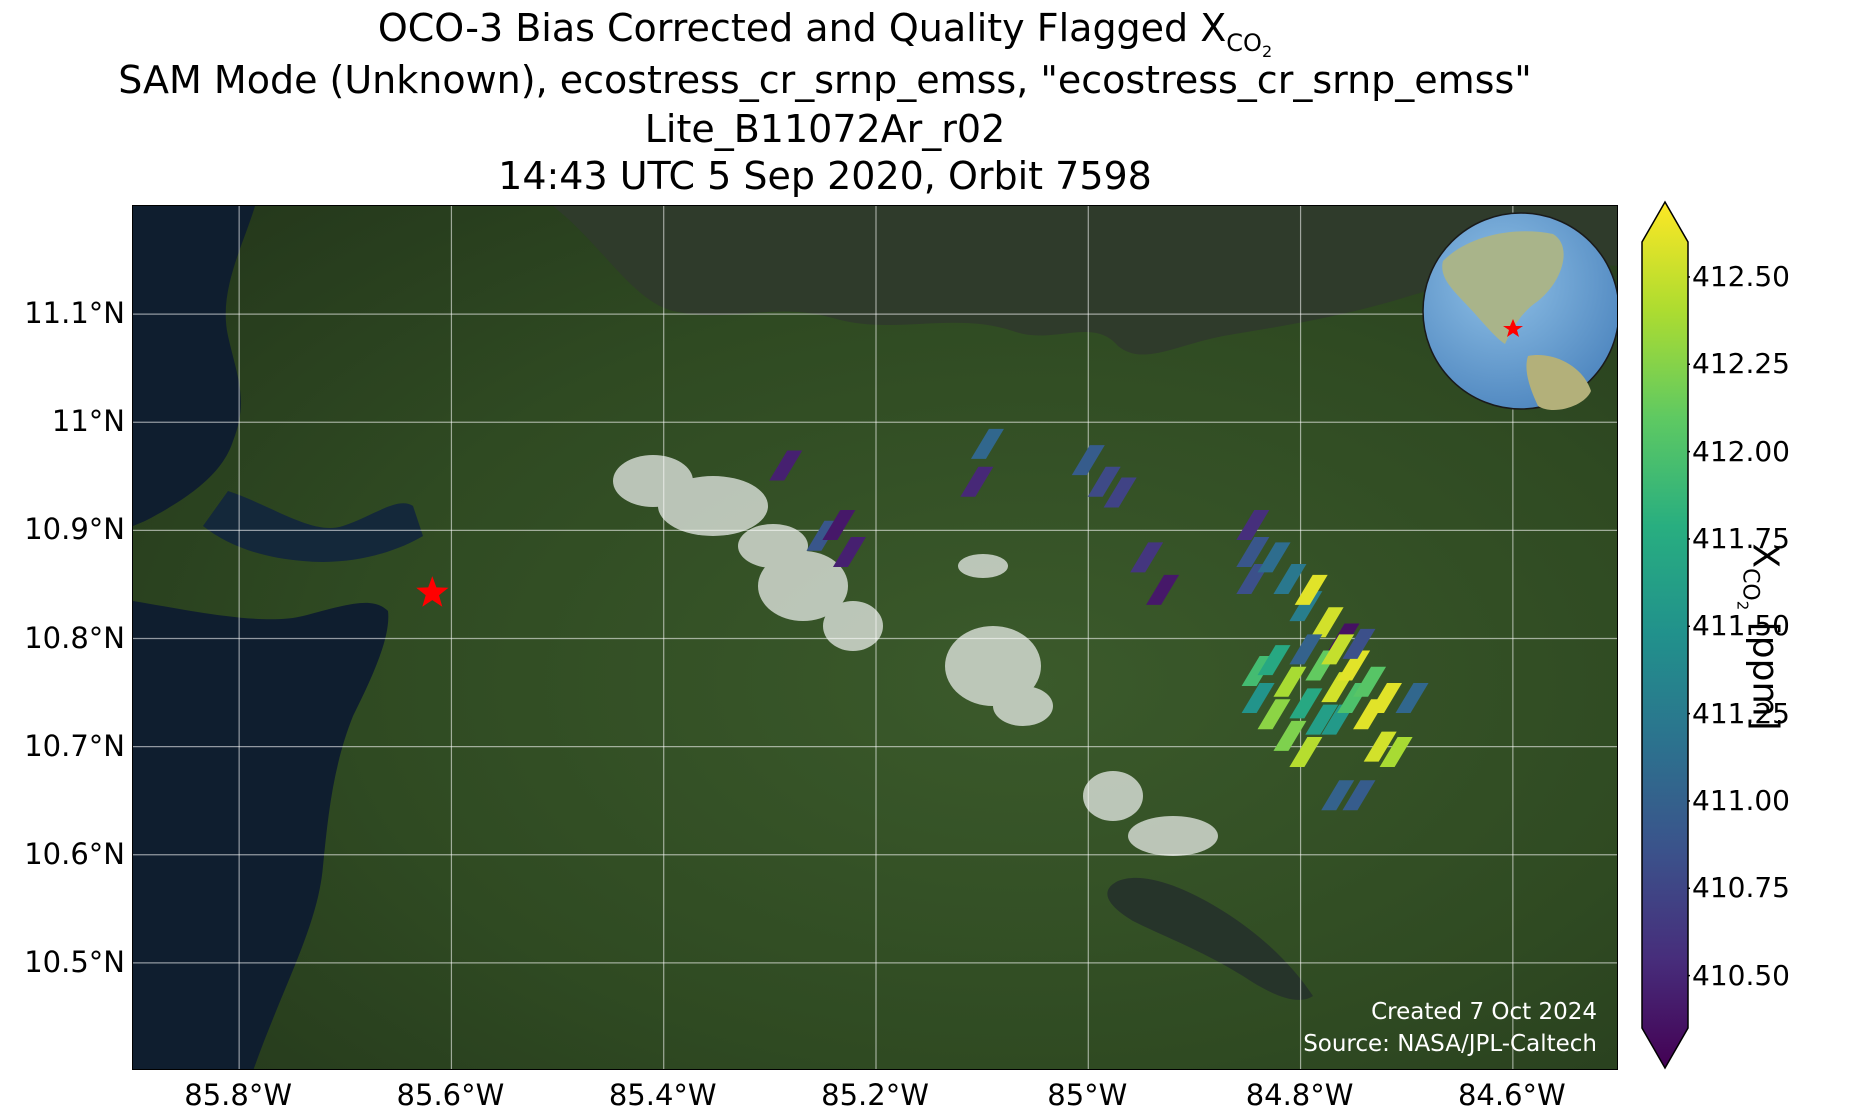  What do you see at coordinates (1741, 975) in the screenshot?
I see `colorbar-tick-label: 410.50` at bounding box center [1741, 975].